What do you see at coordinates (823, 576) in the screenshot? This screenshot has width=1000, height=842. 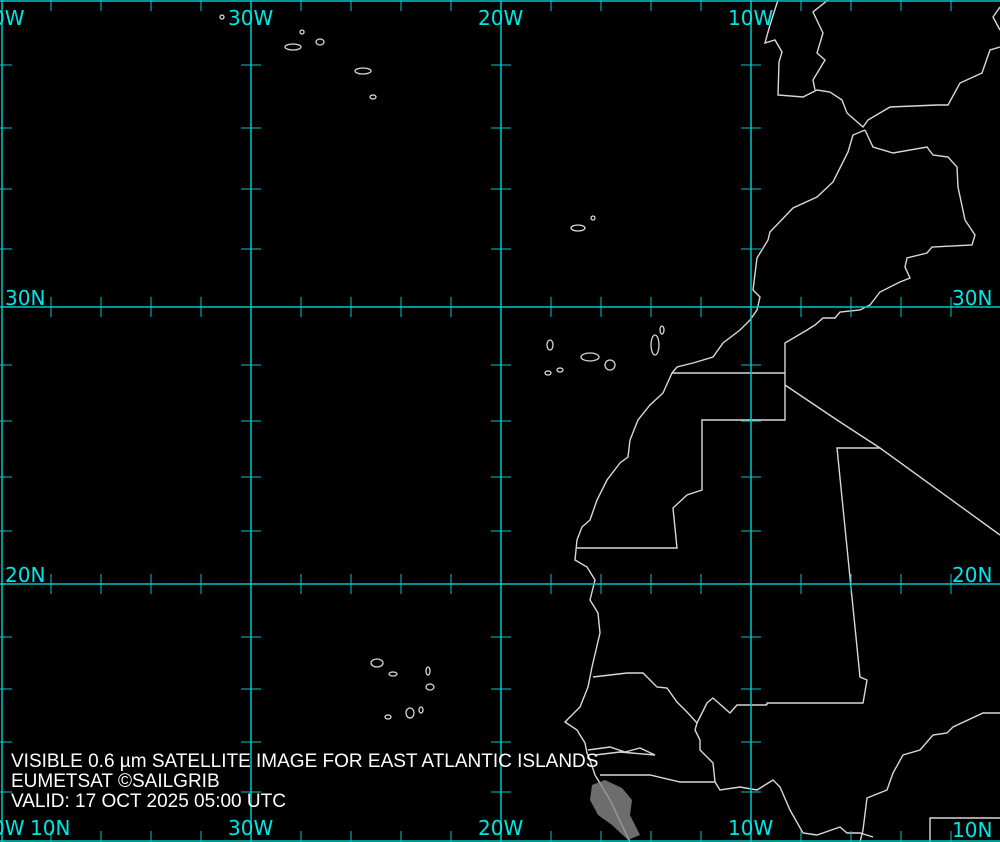 I see `border-mauritania-mali` at bounding box center [823, 576].